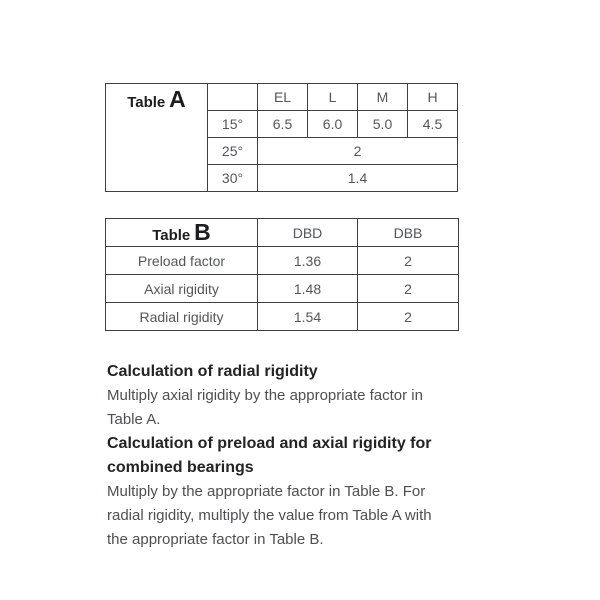  What do you see at coordinates (215, 539) in the screenshot?
I see `section-combined-body-line-3: the appropriate factor in Table B.` at bounding box center [215, 539].